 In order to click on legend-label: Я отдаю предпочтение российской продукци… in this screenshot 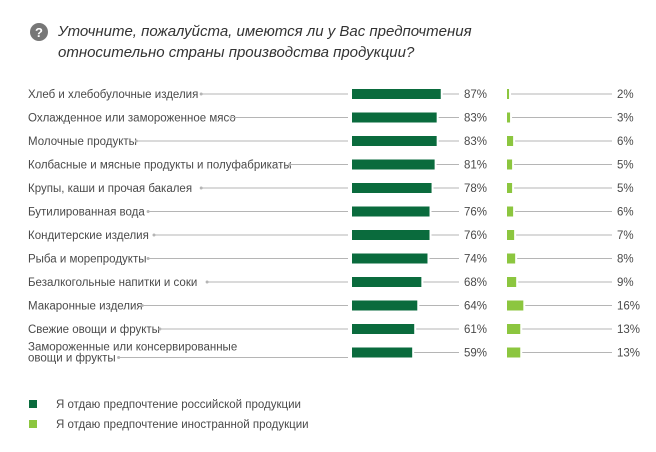, I will do `click(178, 405)`.